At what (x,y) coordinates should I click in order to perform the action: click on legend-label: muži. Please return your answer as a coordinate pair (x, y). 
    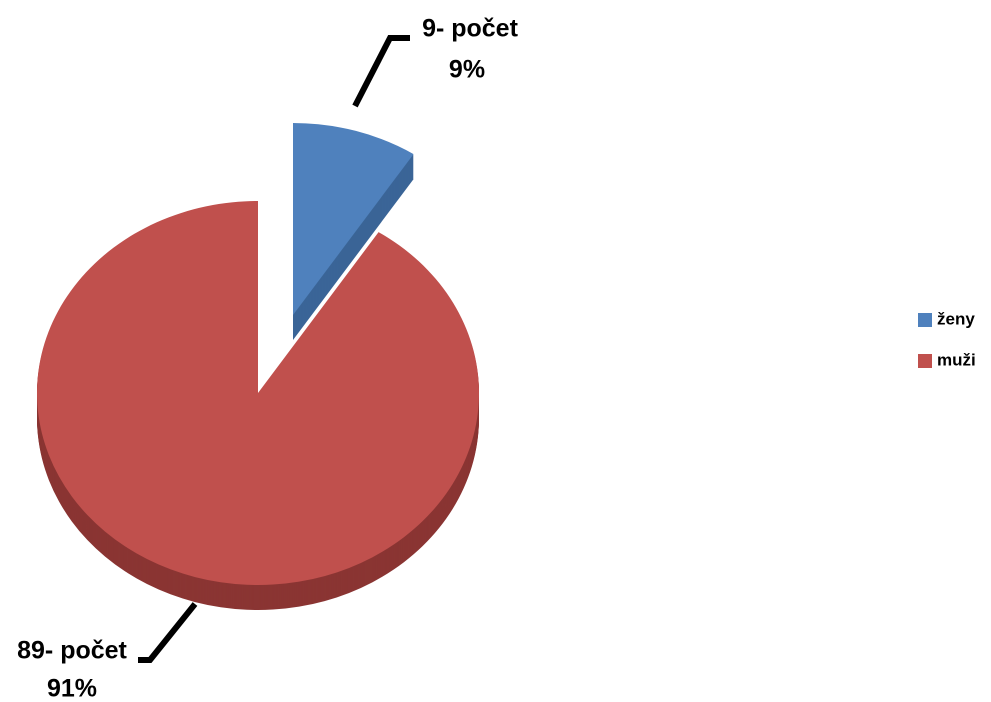
    Looking at the image, I should click on (956, 359).